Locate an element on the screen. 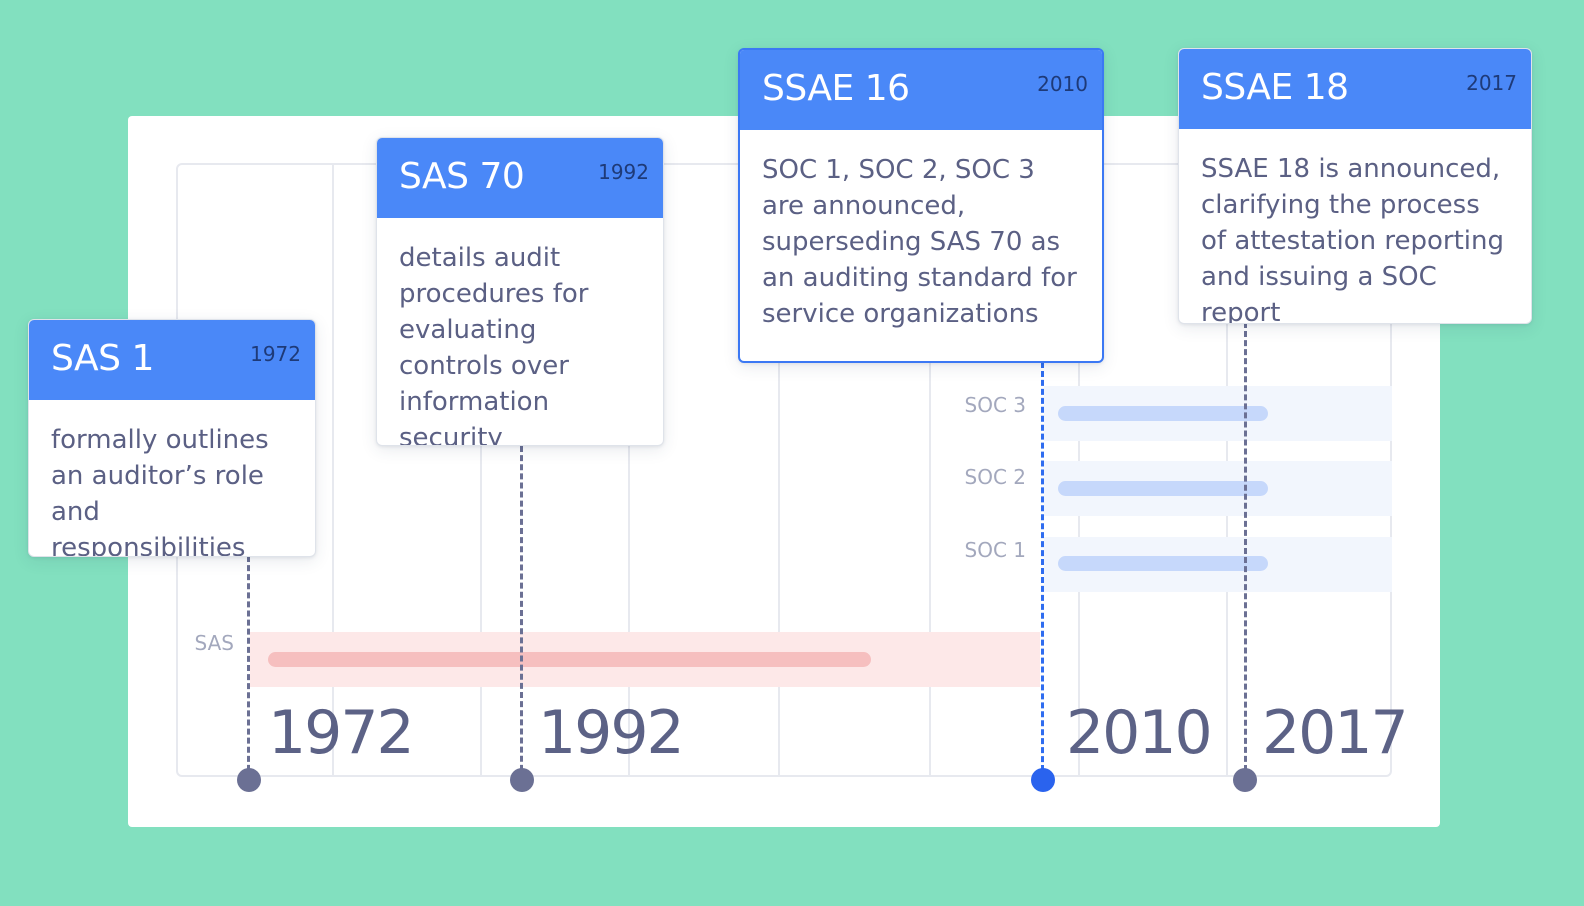  year-label-1992: 1992 is located at coordinates (611, 733).